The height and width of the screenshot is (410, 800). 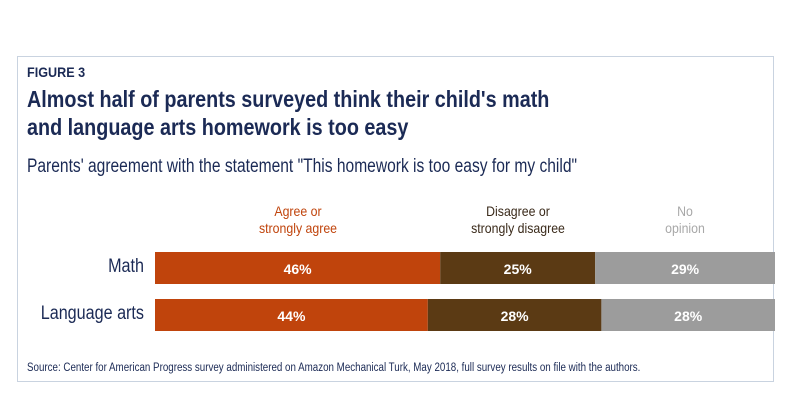 I want to click on legend-entry-line: Disagree or, so click(x=517, y=211).